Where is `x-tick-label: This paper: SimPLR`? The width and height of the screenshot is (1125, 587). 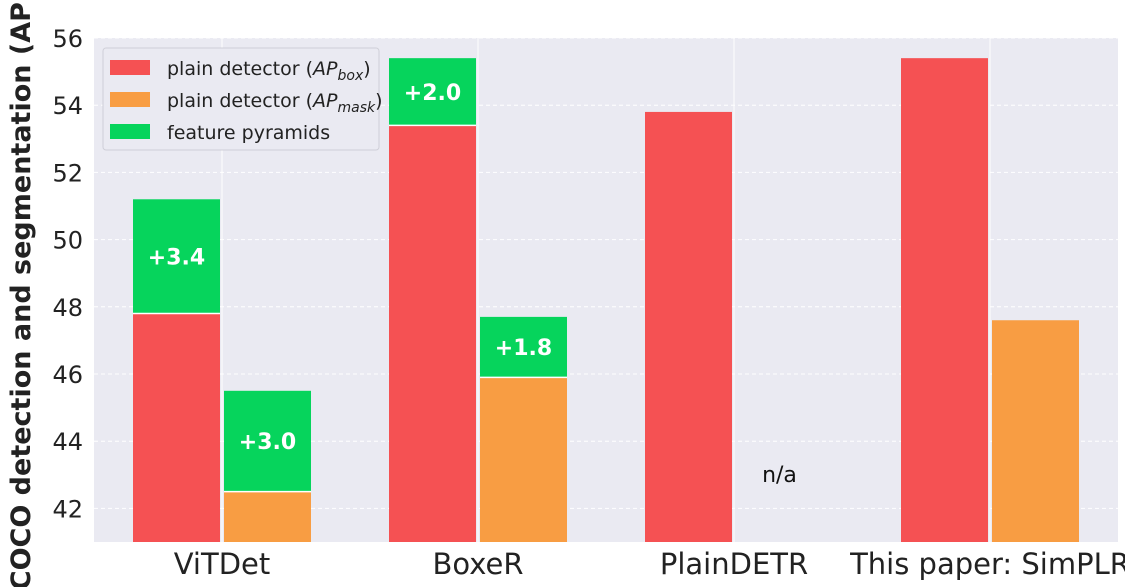 x-tick-label: This paper: SimPLR is located at coordinates (987, 564).